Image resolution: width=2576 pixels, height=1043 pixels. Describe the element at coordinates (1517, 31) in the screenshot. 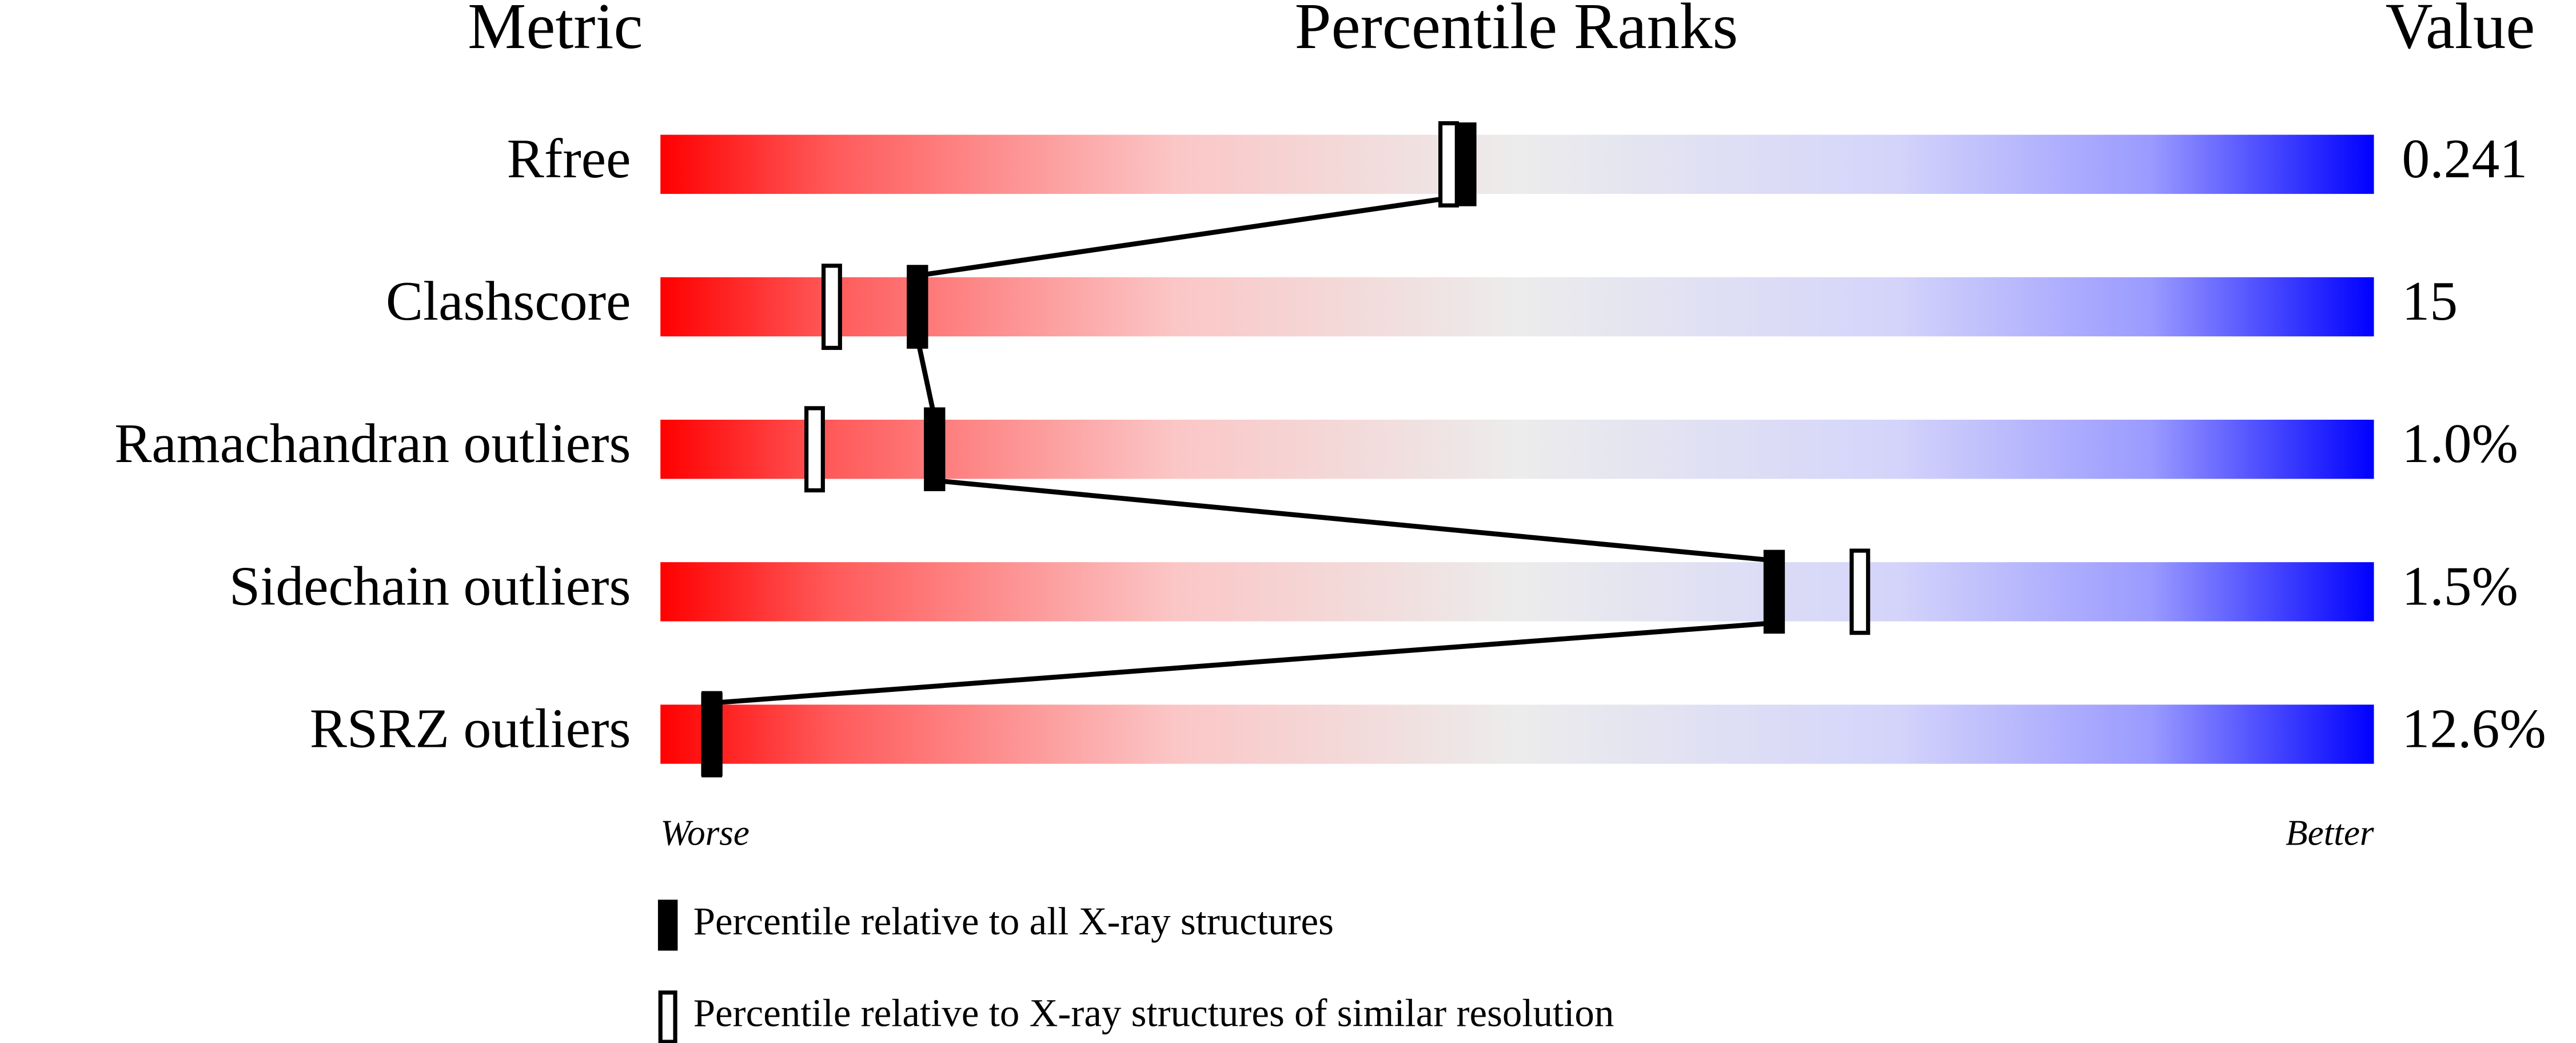

I see `column-header: Percentile Ranks` at that location.